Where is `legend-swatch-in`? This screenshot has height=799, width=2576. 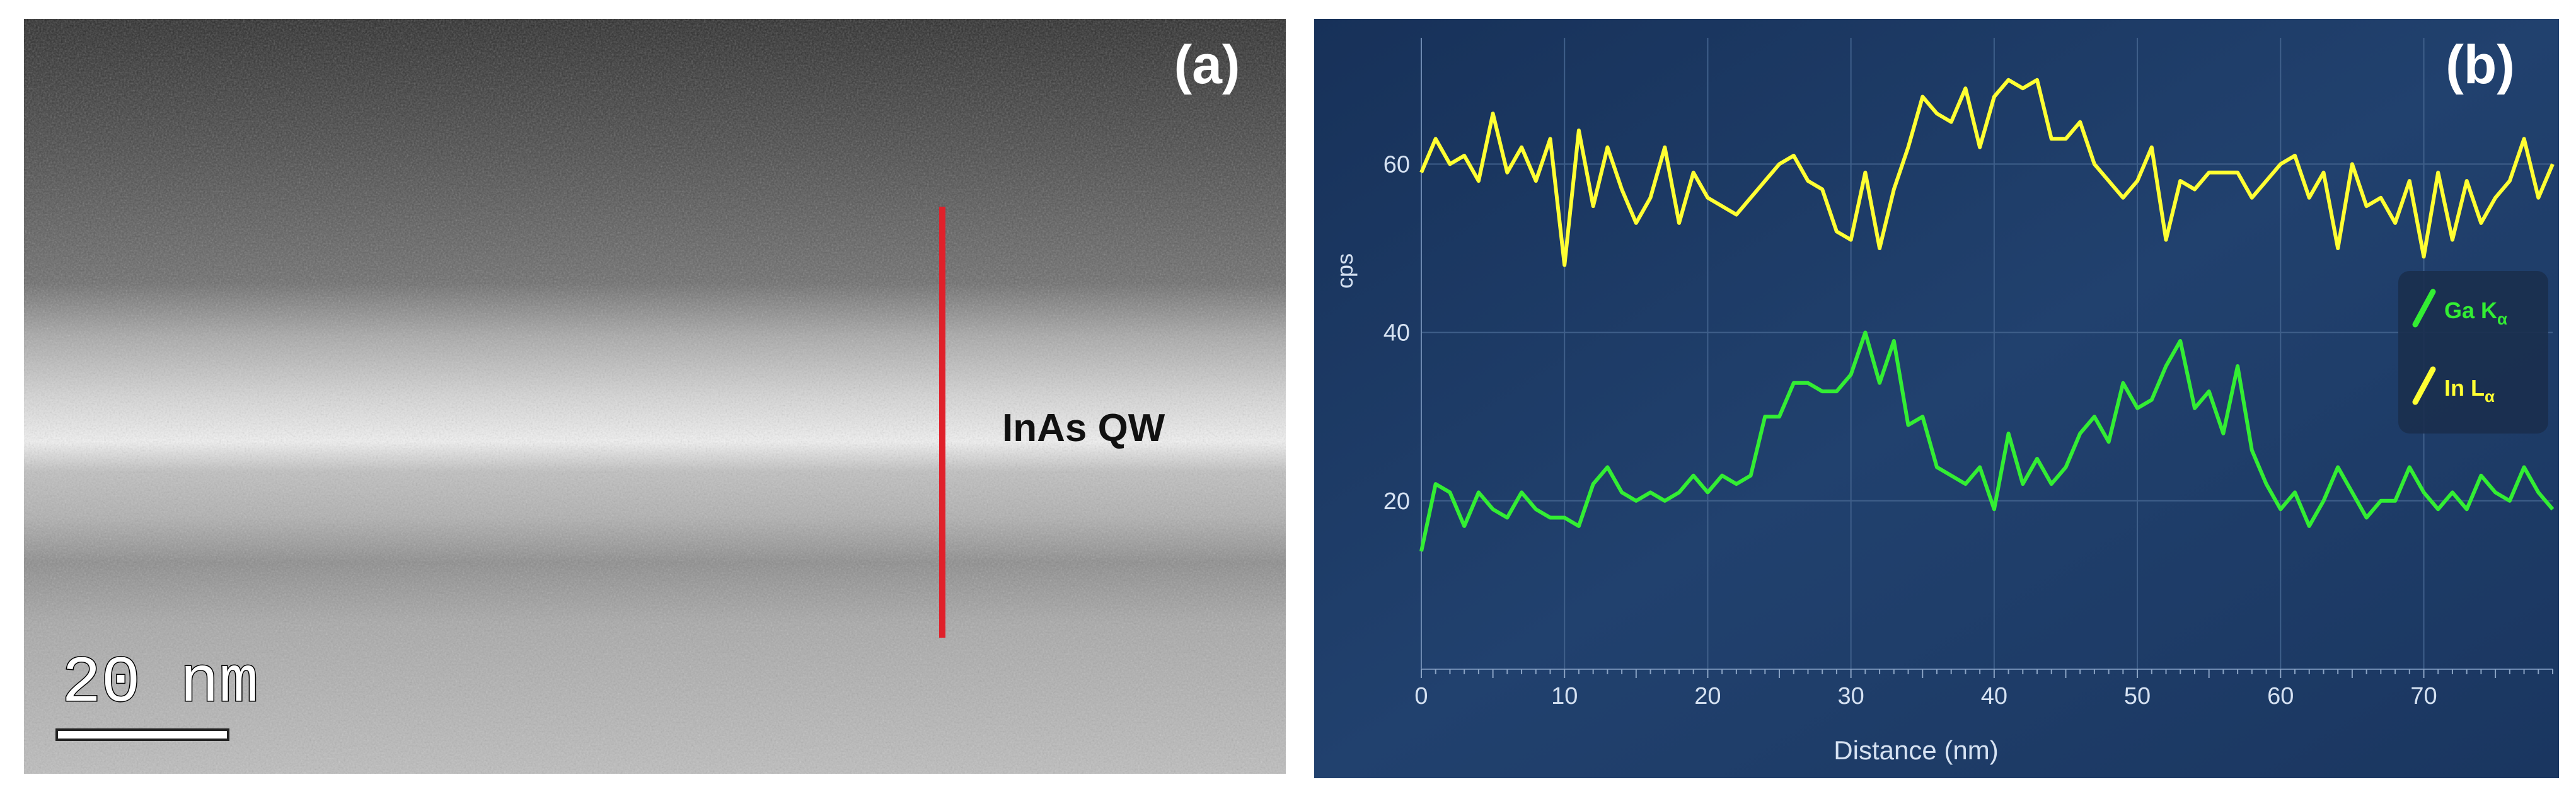 legend-swatch-in is located at coordinates (2424, 385).